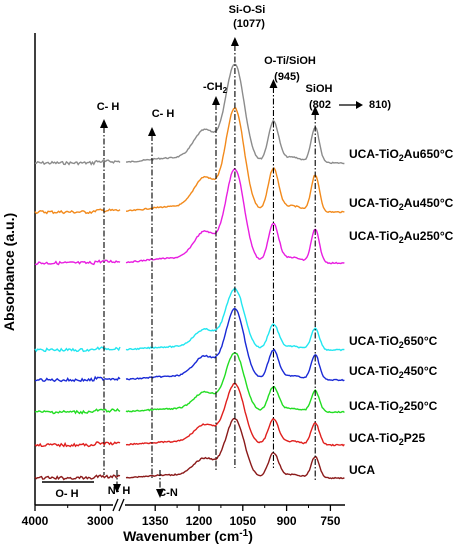  I want to click on y-axis-label: Absorbance (a.u.), so click(9, 272).